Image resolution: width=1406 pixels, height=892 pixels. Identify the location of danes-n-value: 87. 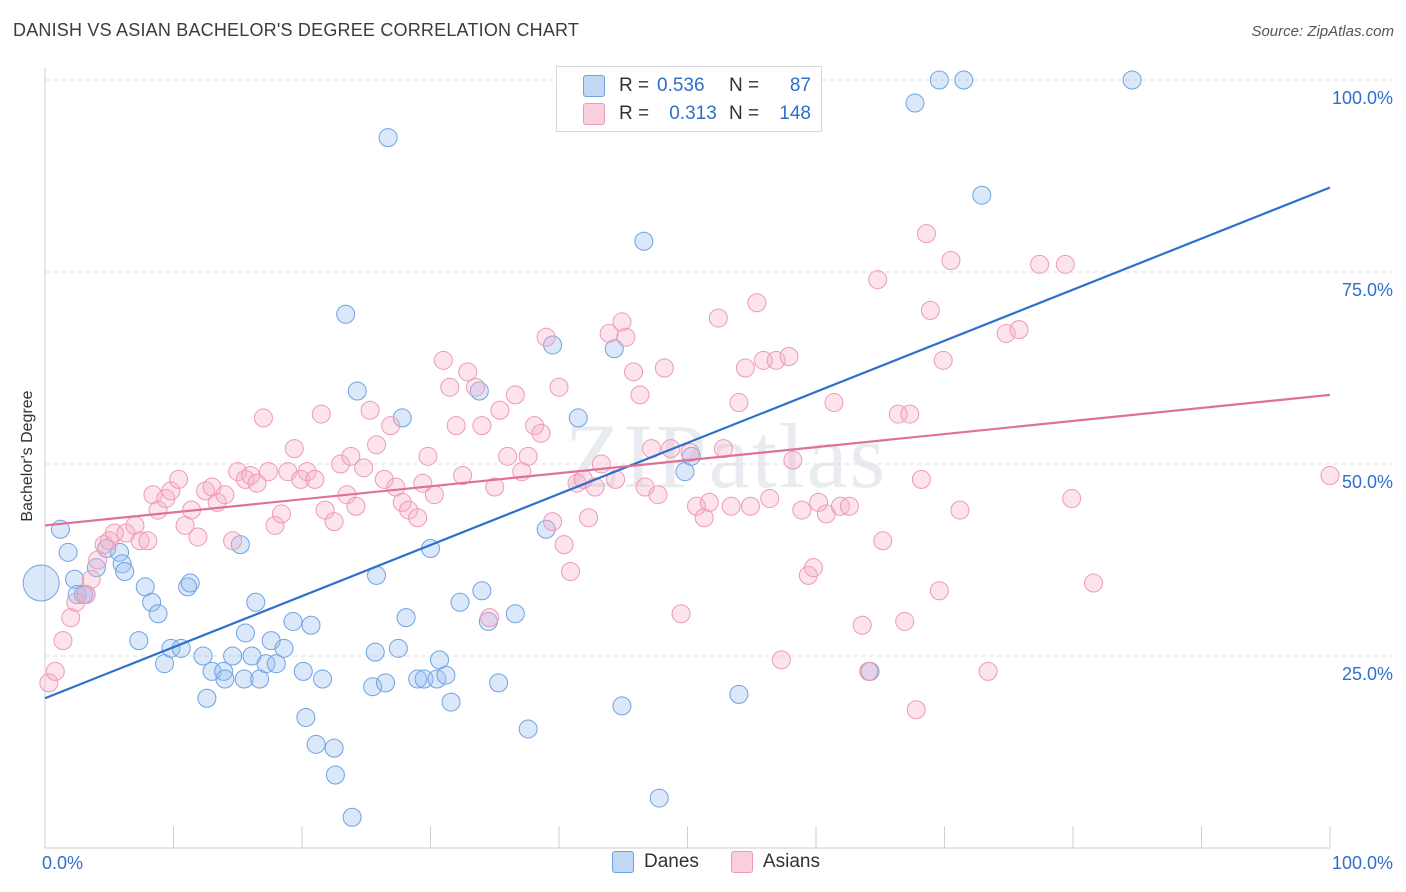
(800, 85).